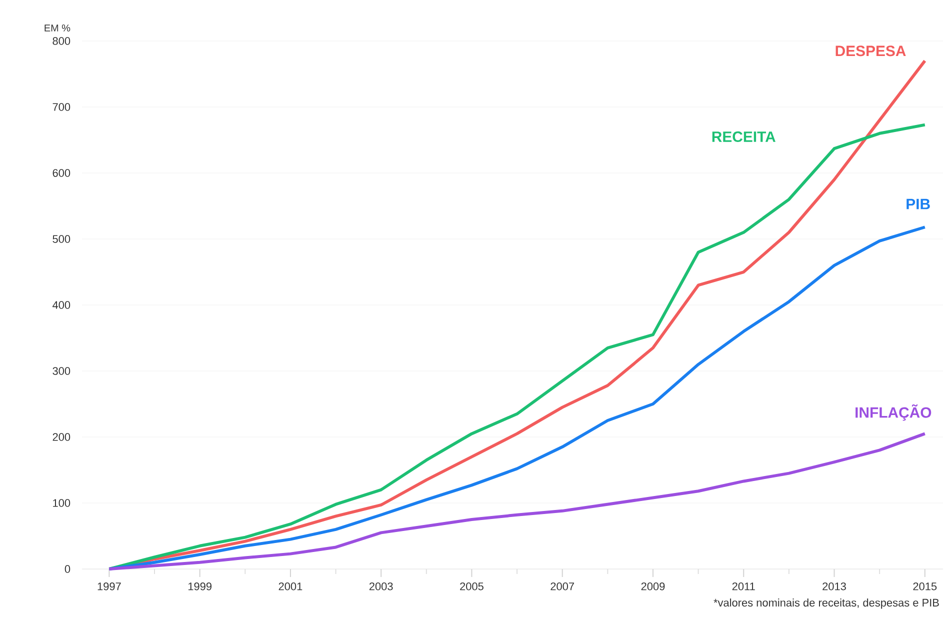  What do you see at coordinates (61, 107) in the screenshot?
I see `y-tick-label: 700` at bounding box center [61, 107].